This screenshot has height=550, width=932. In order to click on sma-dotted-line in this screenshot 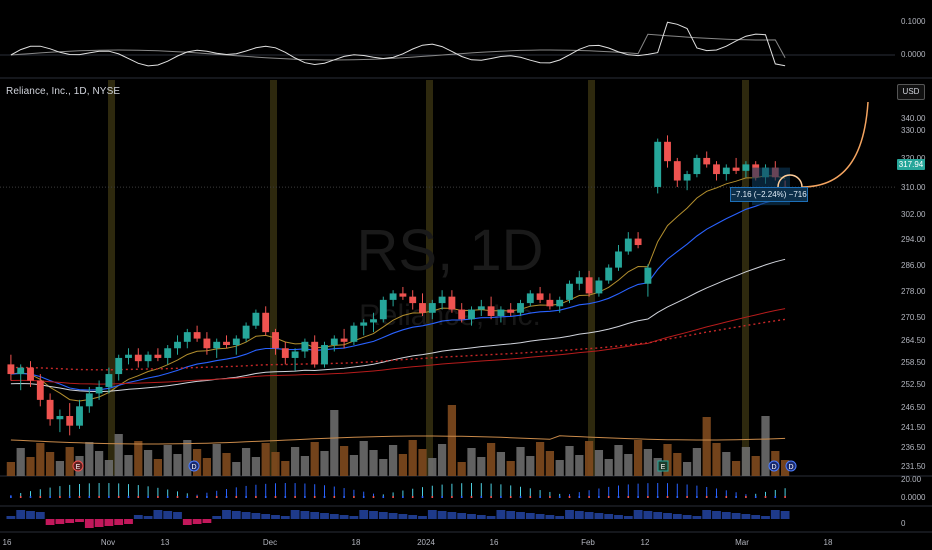, I will do `click(398, 344)`.